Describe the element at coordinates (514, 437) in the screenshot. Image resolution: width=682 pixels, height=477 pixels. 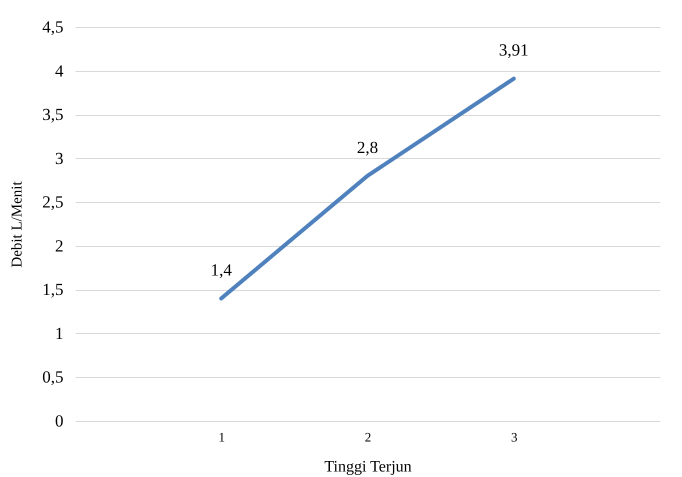
I see `x-tick-label: 3` at that location.